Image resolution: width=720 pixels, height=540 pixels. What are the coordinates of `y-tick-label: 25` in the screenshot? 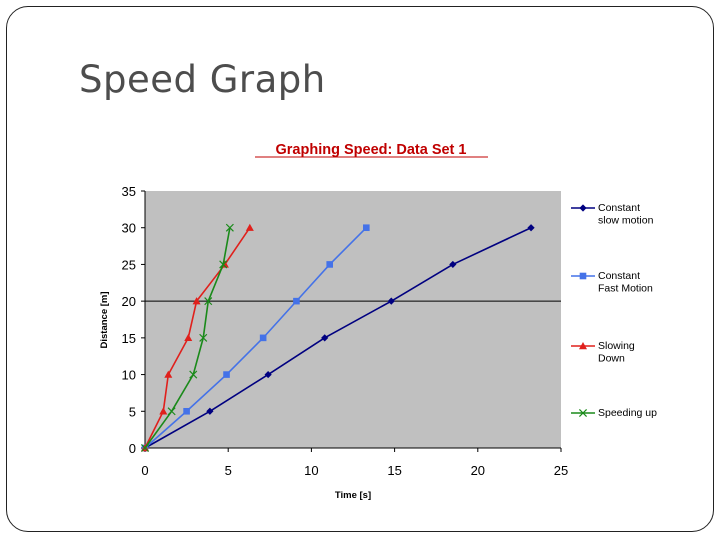 It's located at (129, 264).